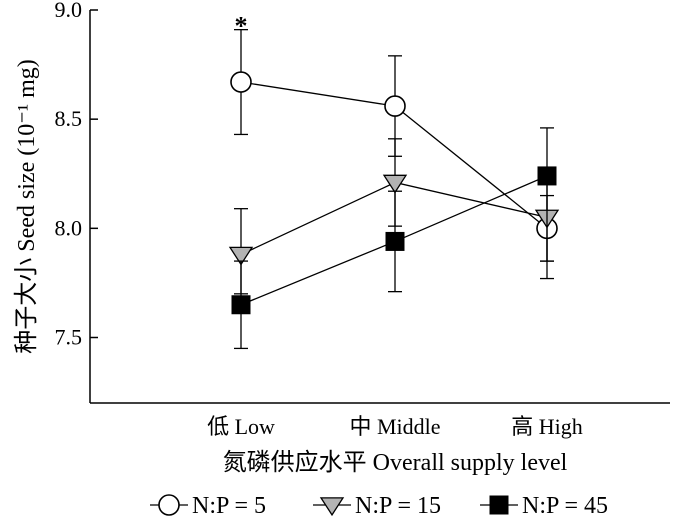  What do you see at coordinates (241, 426) in the screenshot?
I see `x-tick-label: 低 Low` at bounding box center [241, 426].